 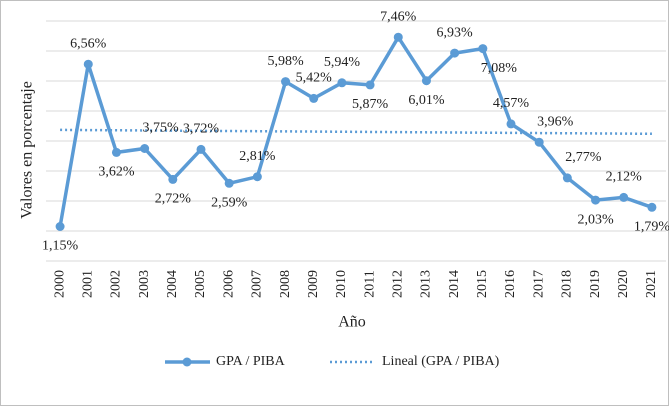 I want to click on x-tick-label: 2003, so click(x=144, y=284).